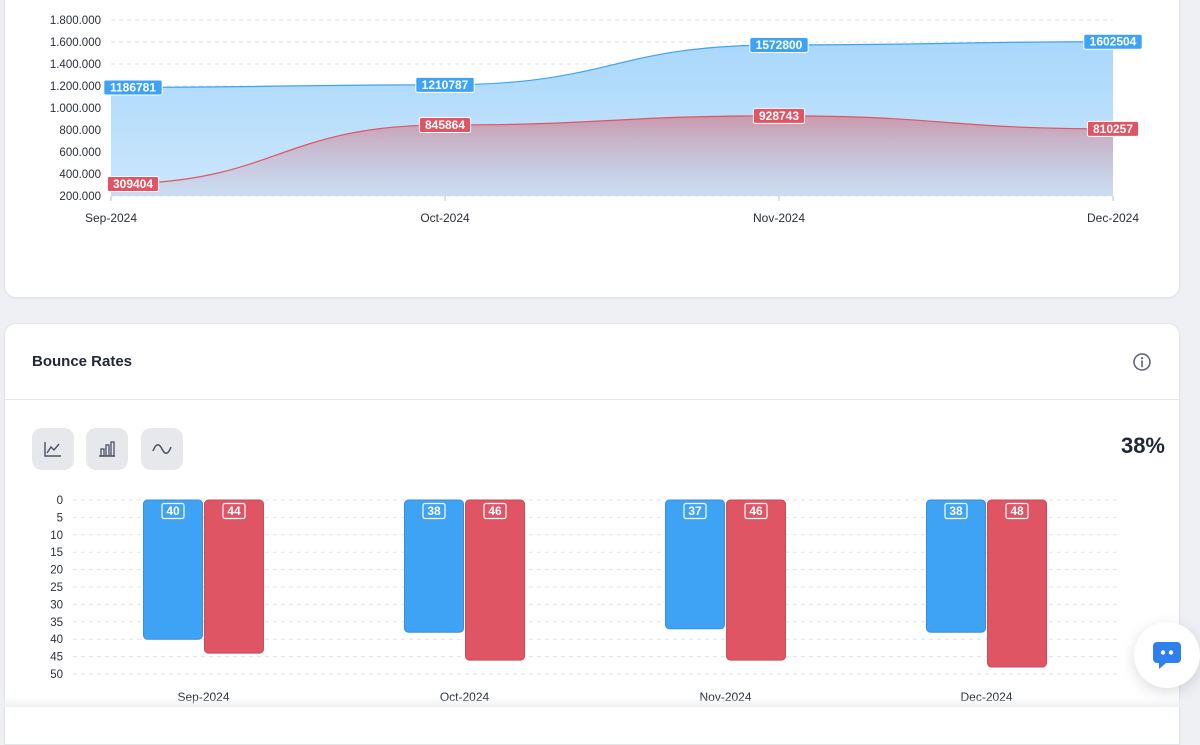 Image resolution: width=1200 pixels, height=745 pixels. I want to click on bounce-rate-summary: 38%, so click(1142, 445).